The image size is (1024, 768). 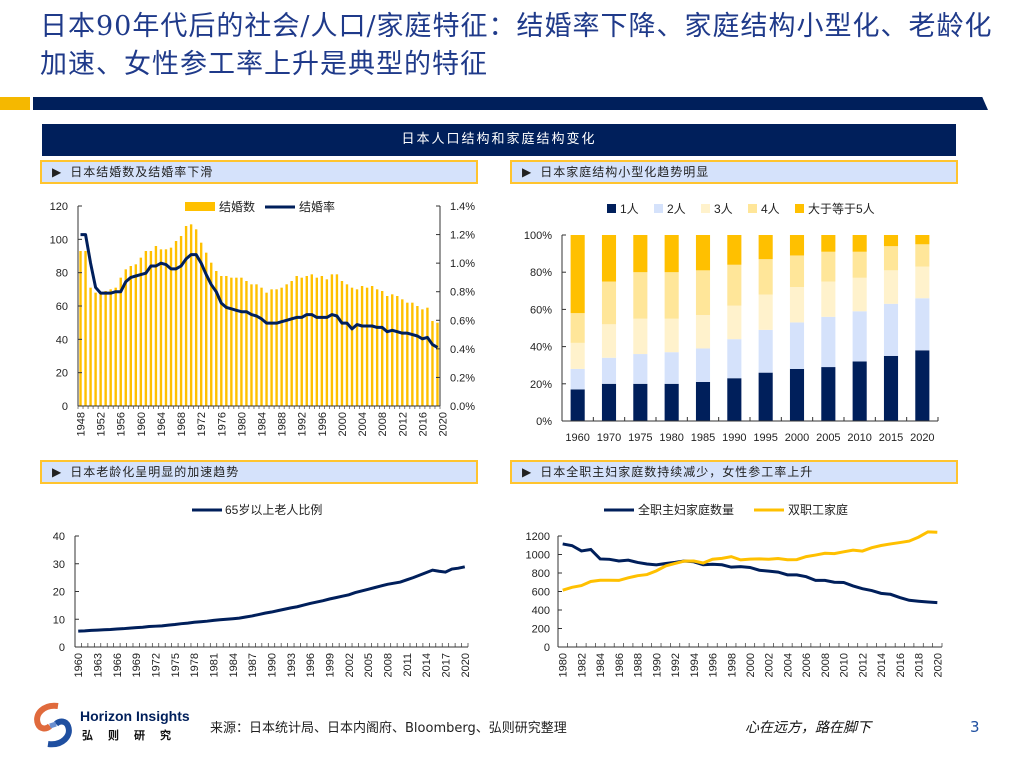 I want to click on y-tick-label: 20, so click(x=59, y=593).